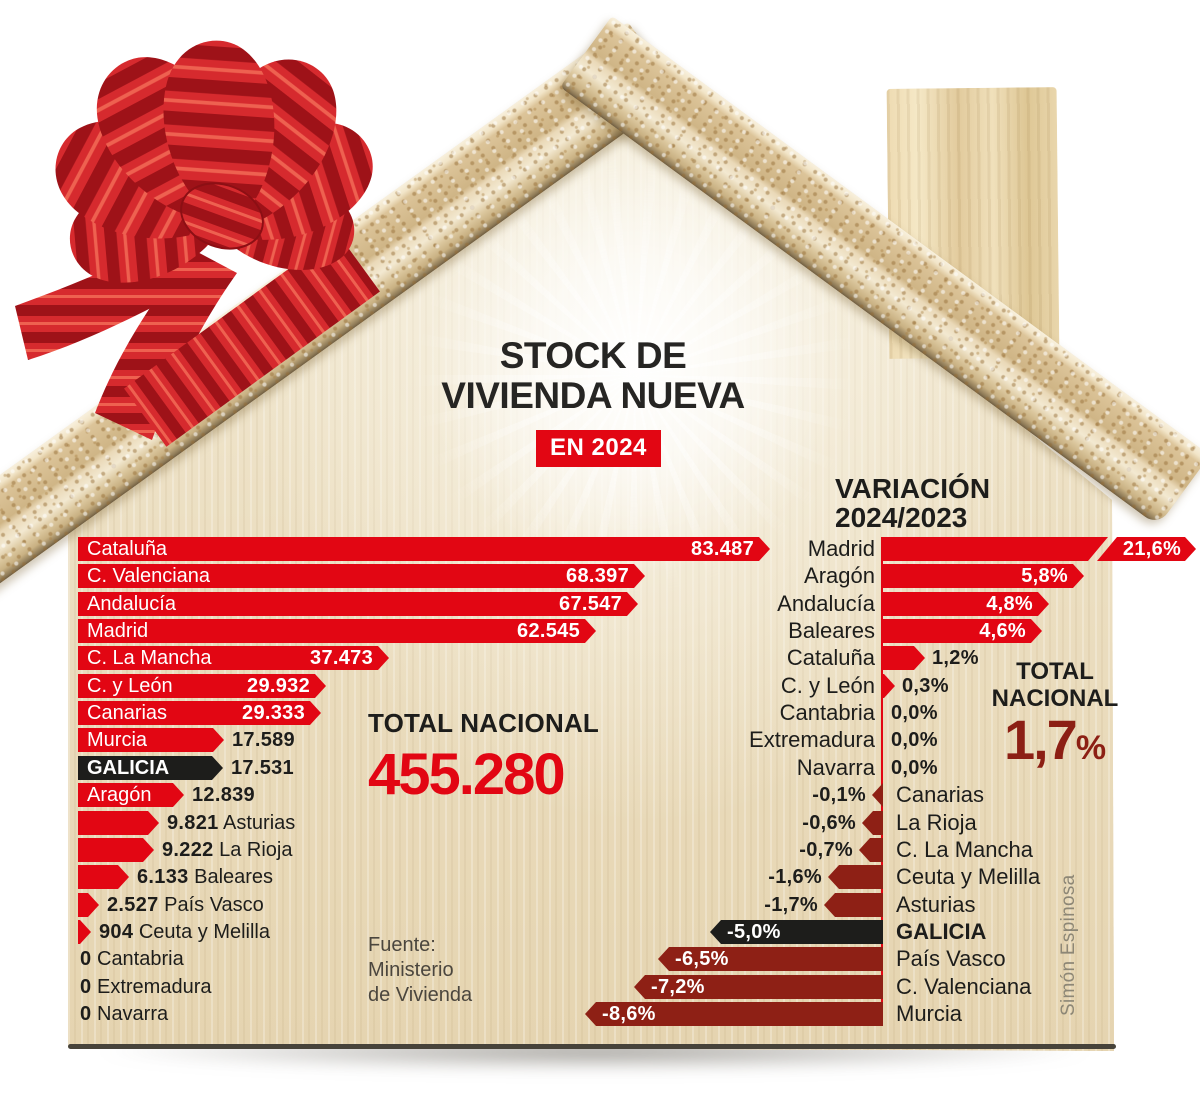  What do you see at coordinates (592, 1046) in the screenshot?
I see `house-base-edge` at bounding box center [592, 1046].